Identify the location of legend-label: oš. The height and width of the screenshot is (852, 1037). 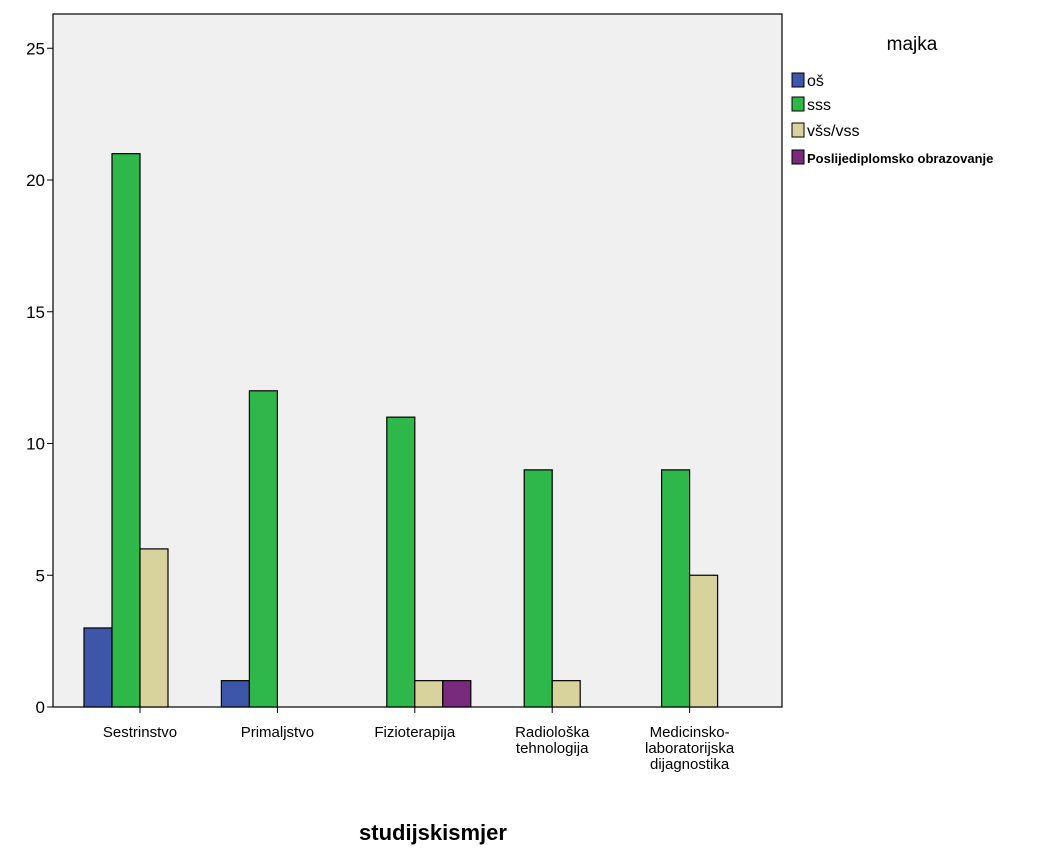
(815, 81).